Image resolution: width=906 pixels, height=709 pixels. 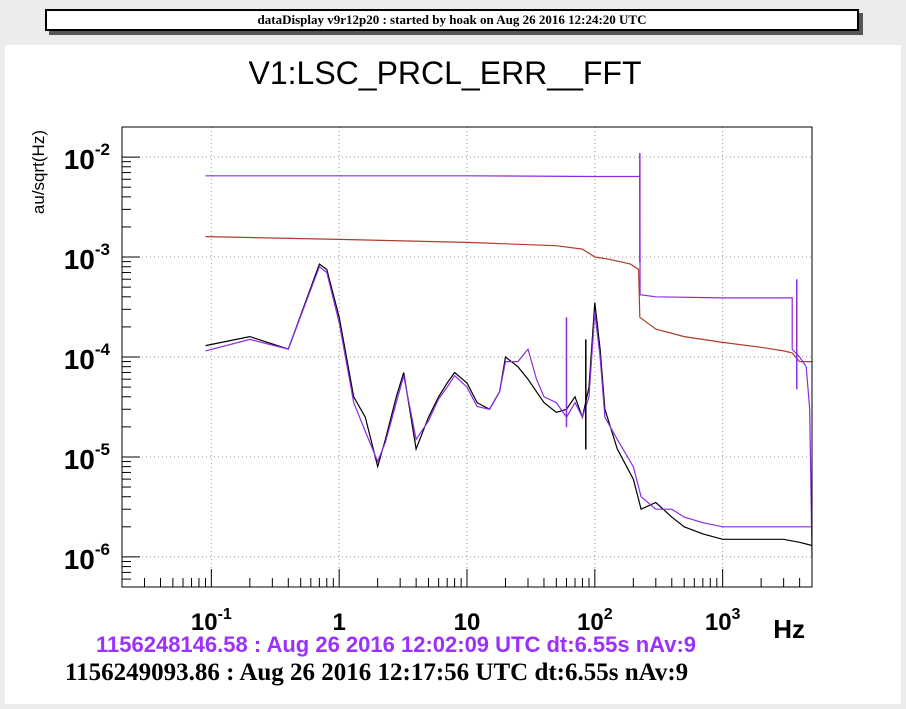 What do you see at coordinates (87, 557) in the screenshot?
I see `y-tick-label: 10⁻⁶` at bounding box center [87, 557].